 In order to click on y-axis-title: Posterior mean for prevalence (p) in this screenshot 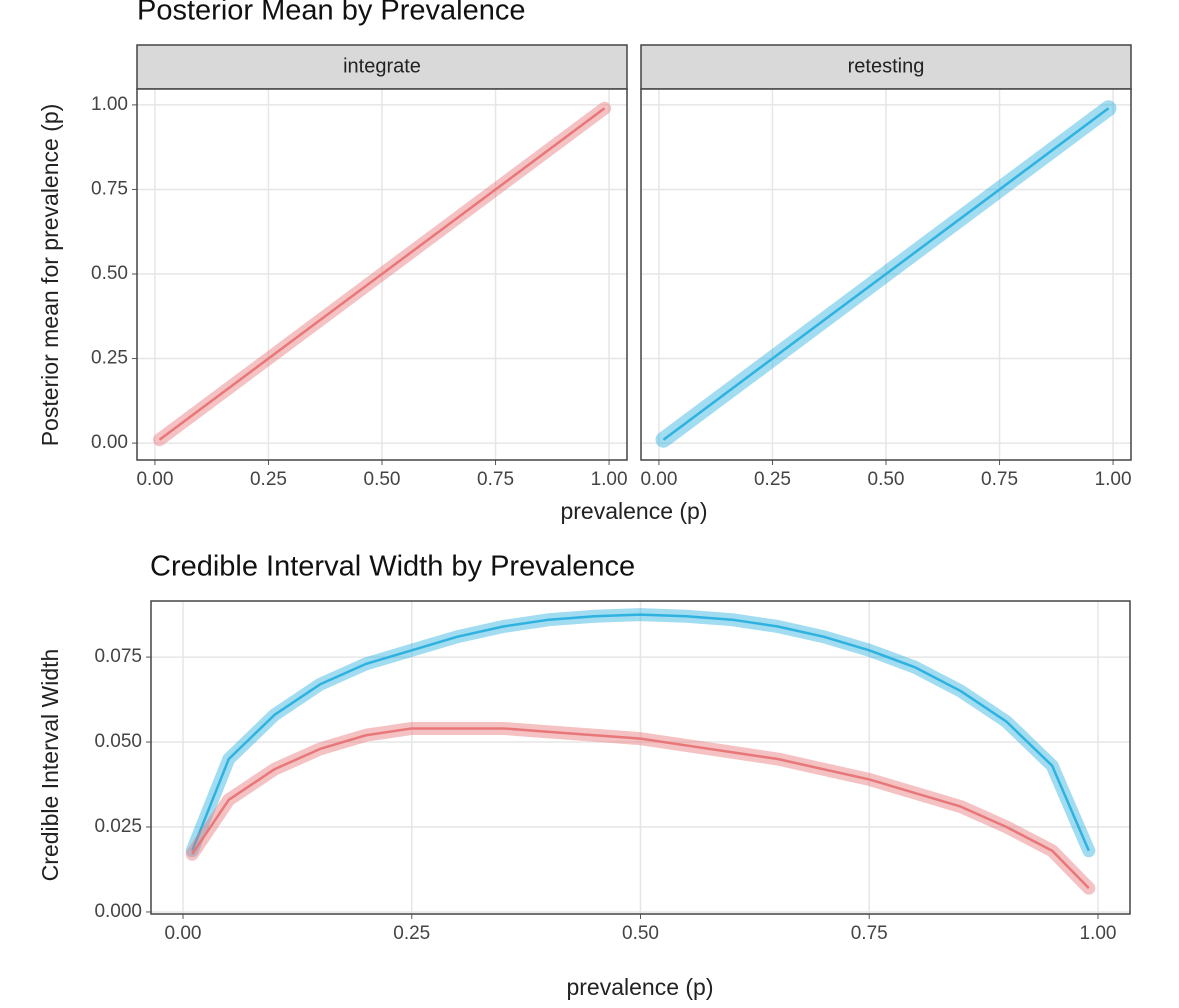, I will do `click(50, 275)`.